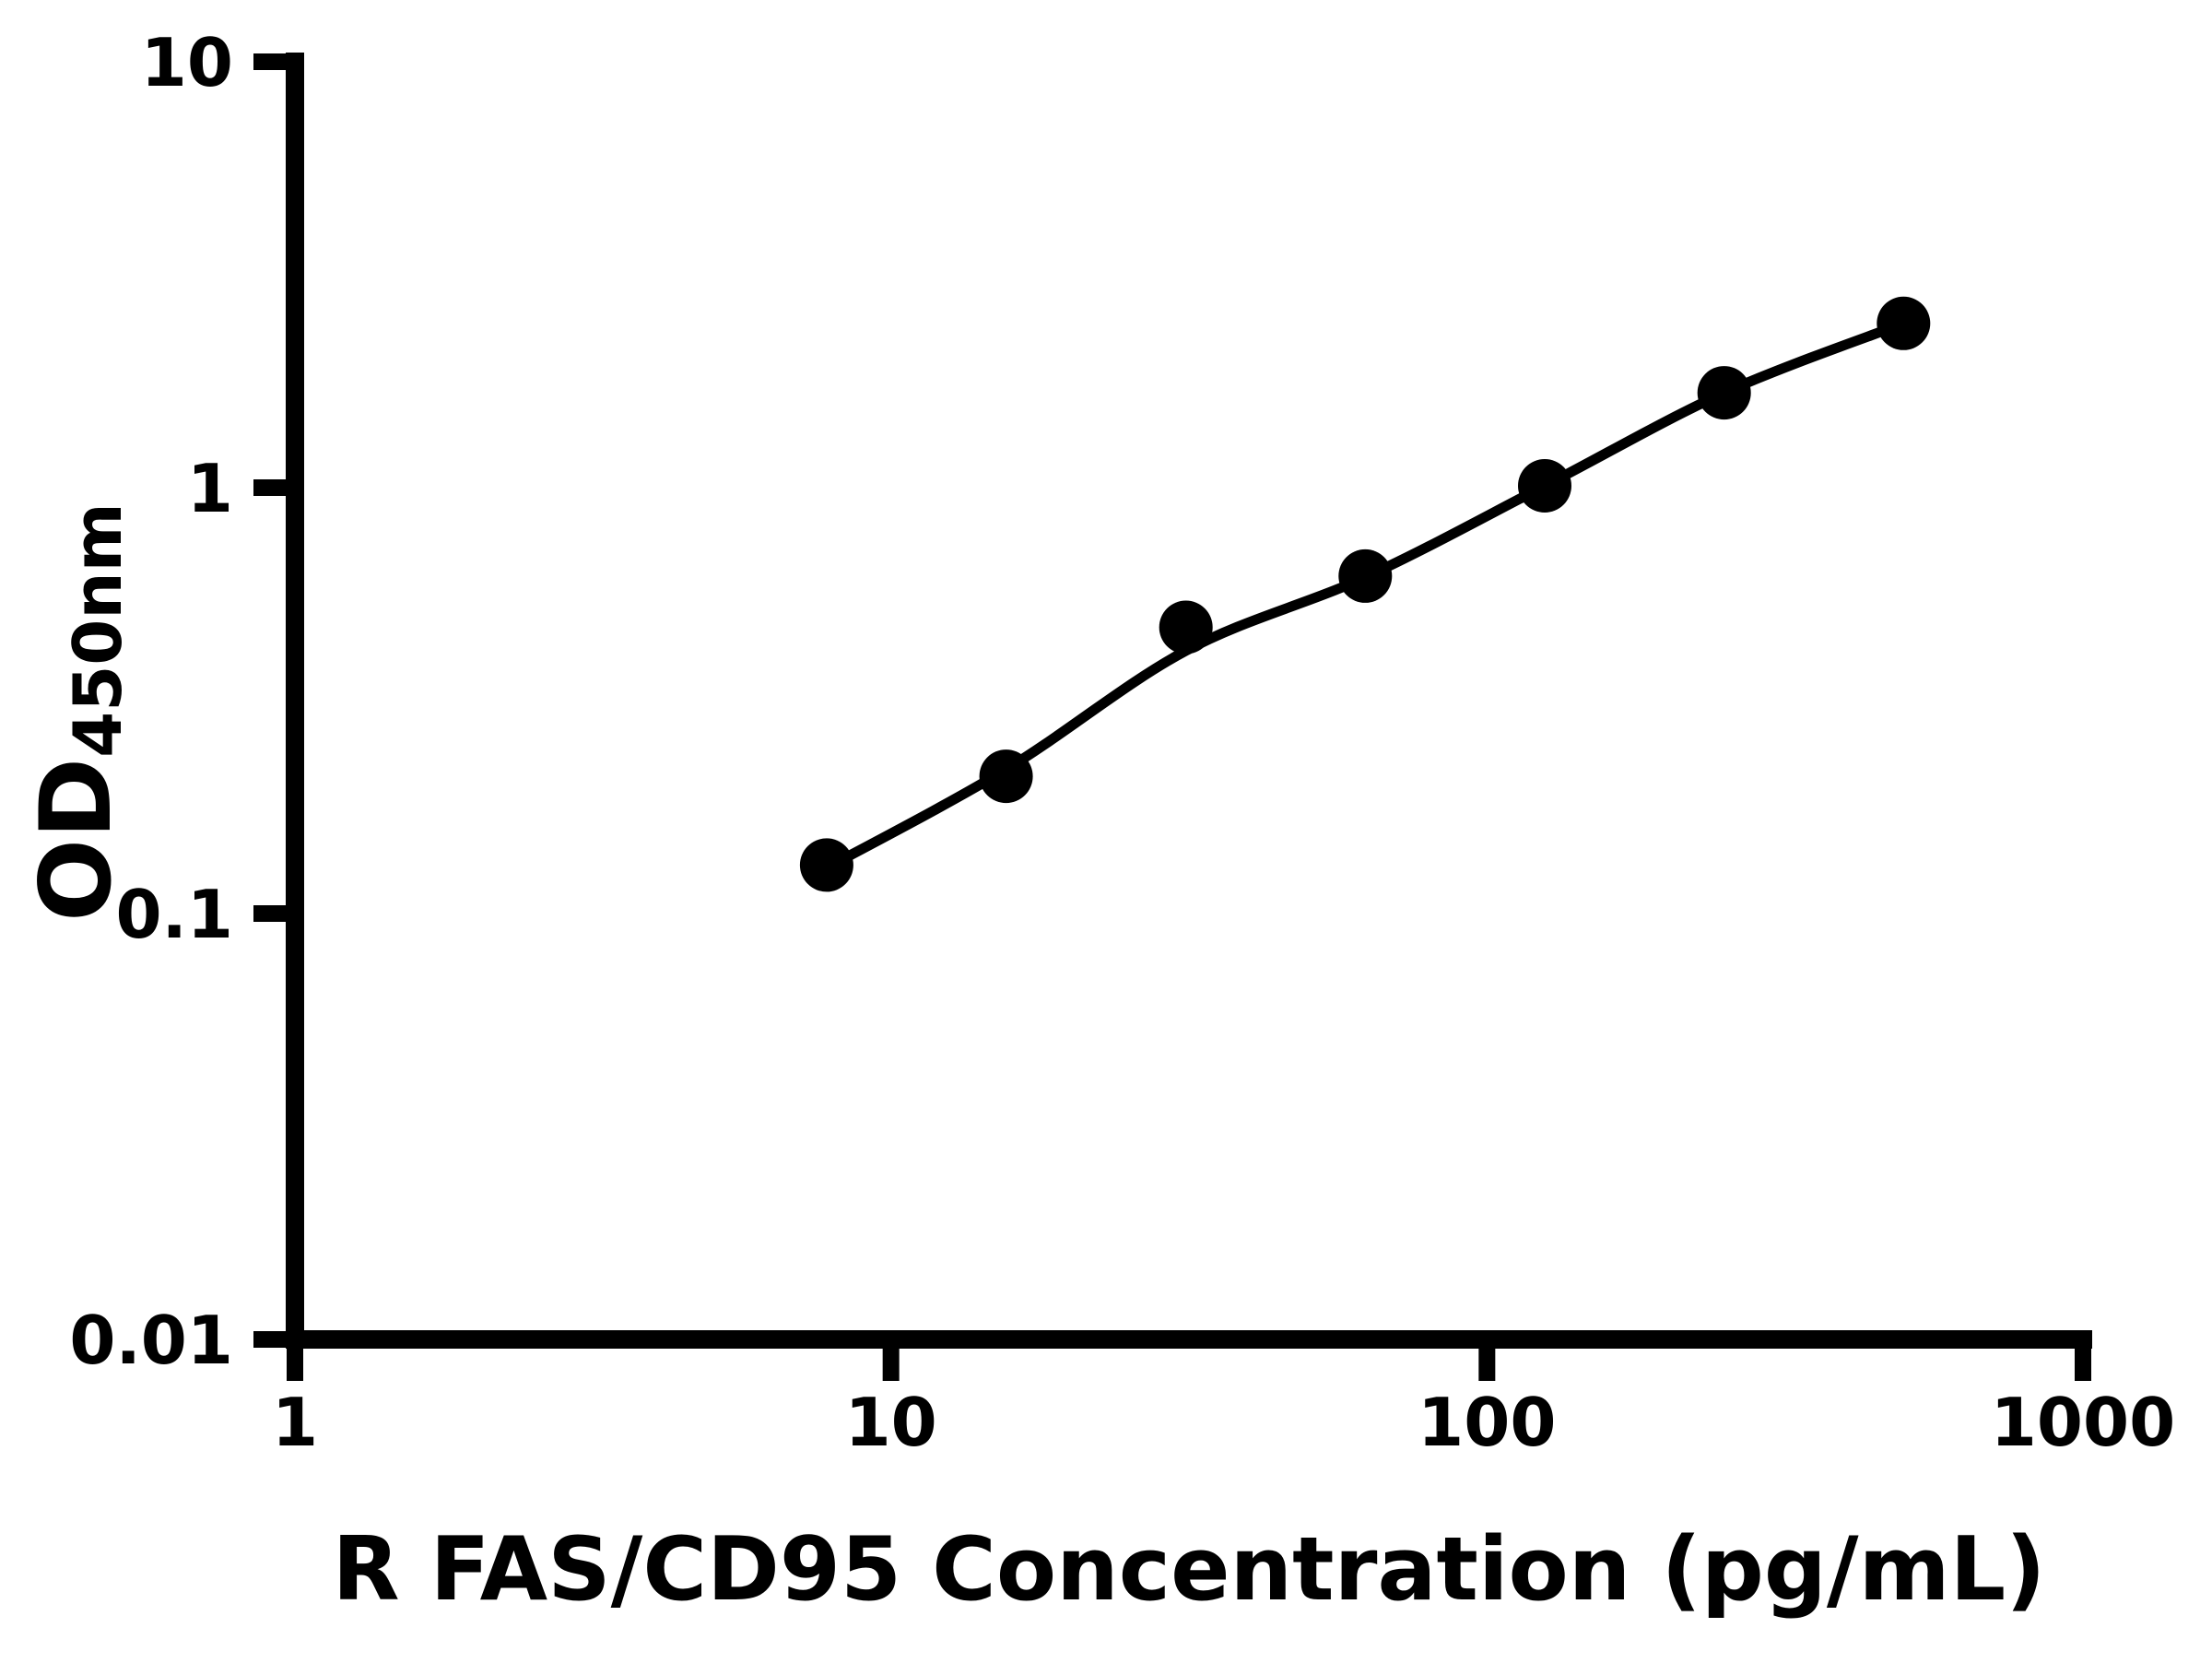 The width and height of the screenshot is (2212, 1663). Describe the element at coordinates (97, 630) in the screenshot. I see `y-axis-title-subscript: 450nm` at that location.